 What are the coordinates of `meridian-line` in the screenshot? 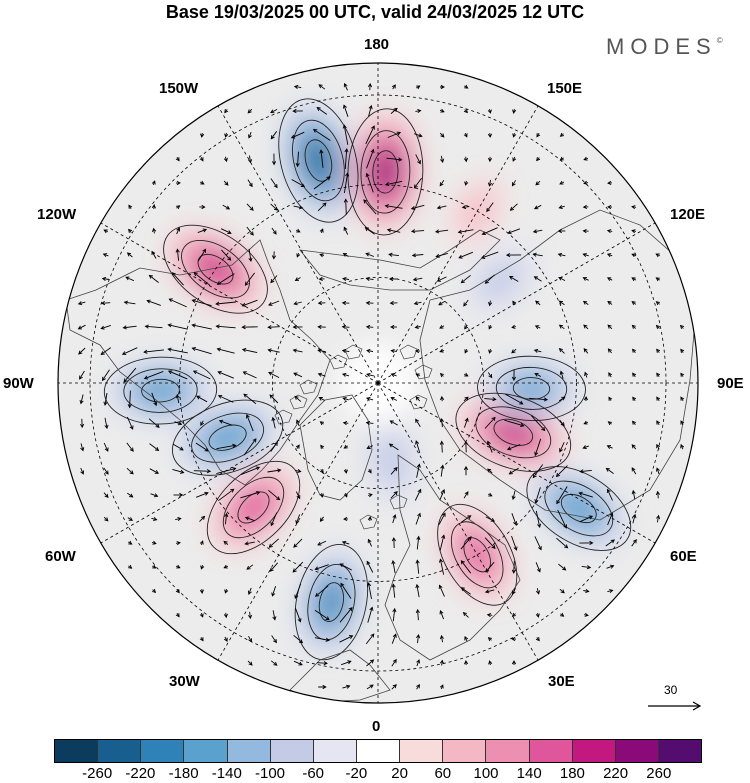 It's located at (516, 463).